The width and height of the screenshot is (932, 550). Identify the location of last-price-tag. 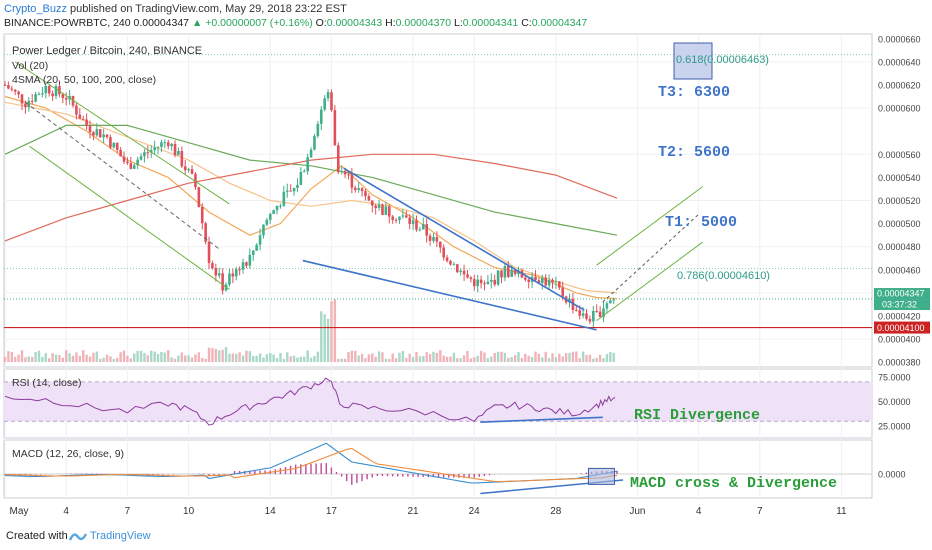
(902, 294).